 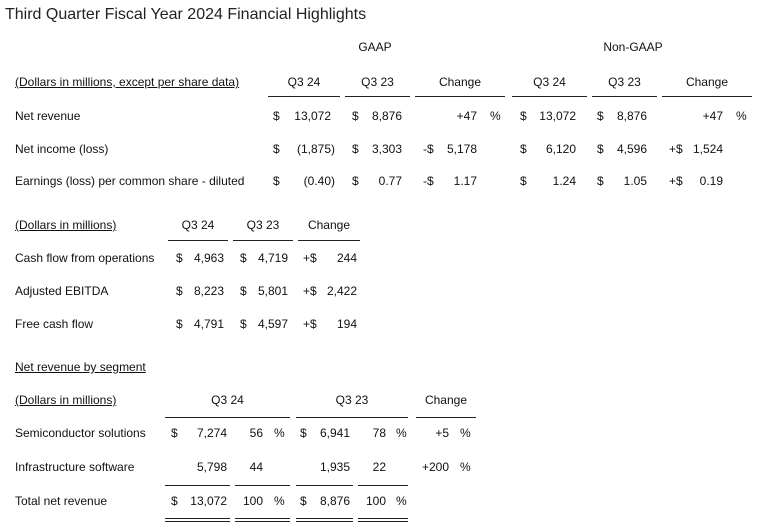 I want to click on sec2-col-q3-24: Q3 24, so click(x=198, y=225).